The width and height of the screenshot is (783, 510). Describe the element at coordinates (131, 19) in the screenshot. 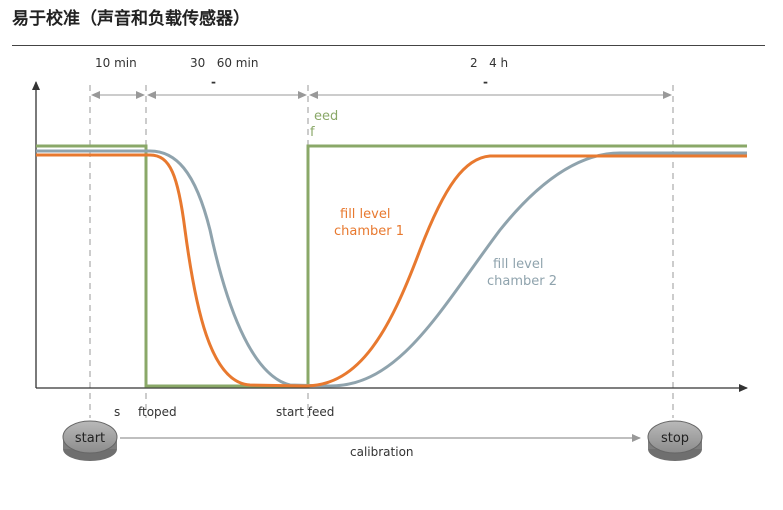

I see `page-title: 易于校准（声音和负载传感器）` at that location.